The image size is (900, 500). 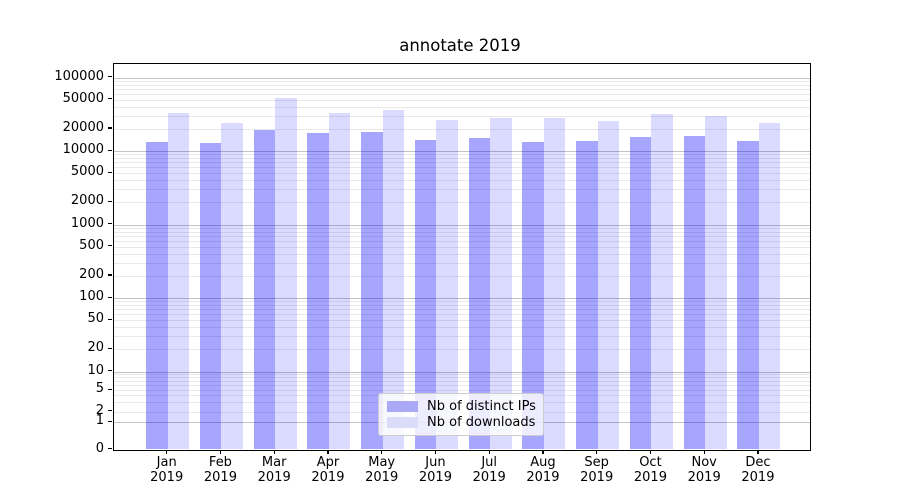 What do you see at coordinates (83, 98) in the screenshot?
I see `y-tick-label: 50000` at bounding box center [83, 98].